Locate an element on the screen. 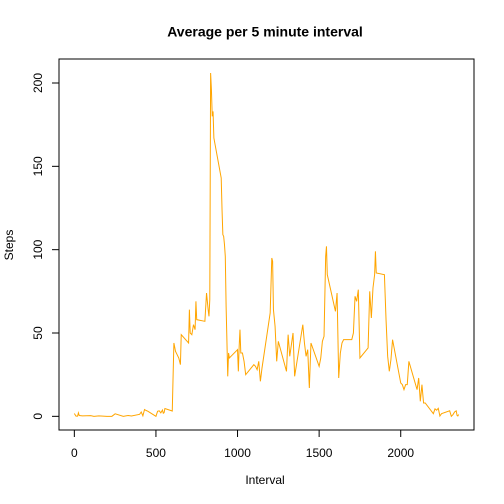  y-tick-label: 100 is located at coordinates (38, 249).